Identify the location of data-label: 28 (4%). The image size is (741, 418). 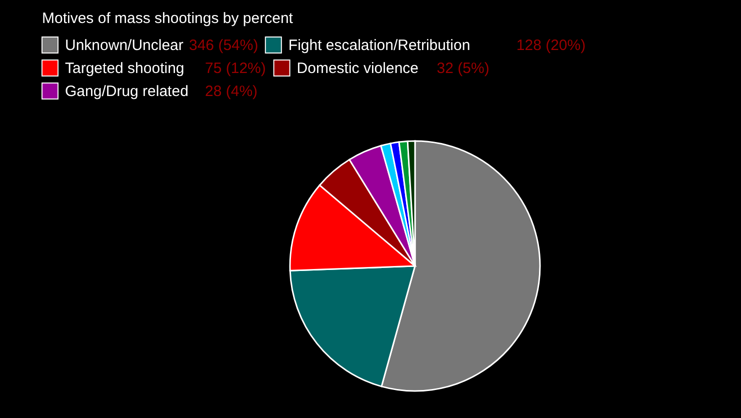
(231, 91).